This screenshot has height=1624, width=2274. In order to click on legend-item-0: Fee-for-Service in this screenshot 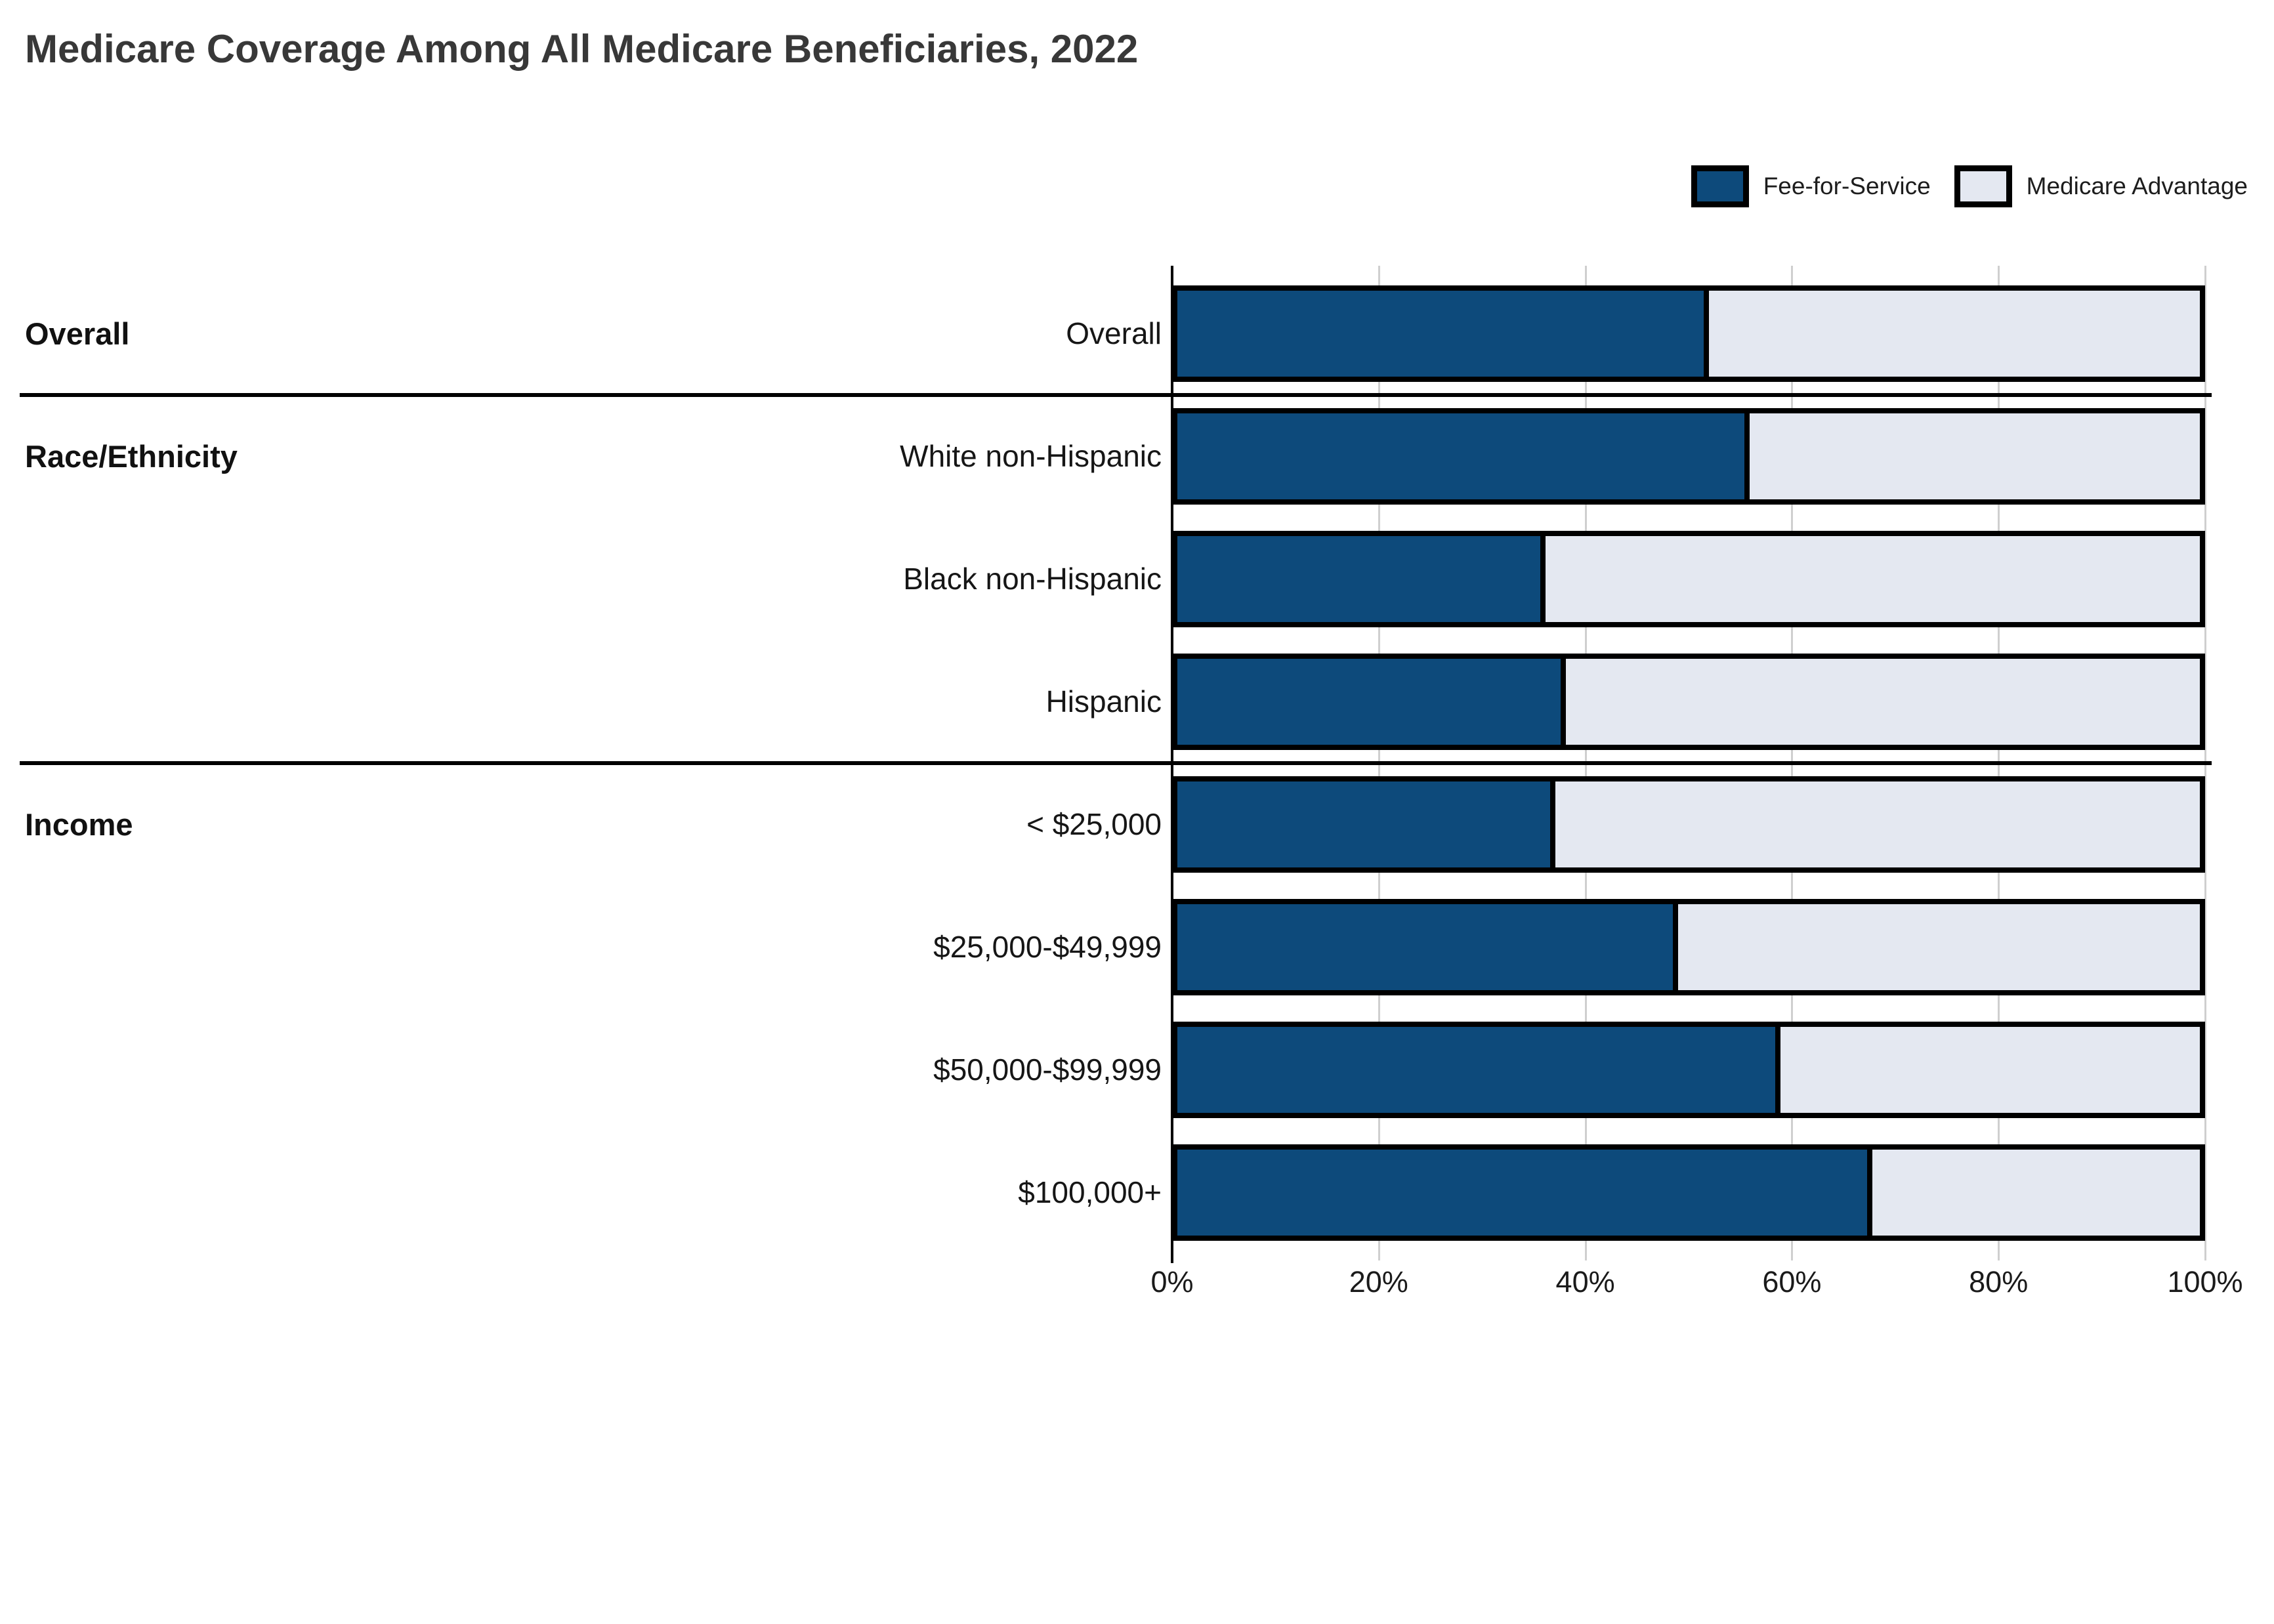, I will do `click(1811, 186)`.